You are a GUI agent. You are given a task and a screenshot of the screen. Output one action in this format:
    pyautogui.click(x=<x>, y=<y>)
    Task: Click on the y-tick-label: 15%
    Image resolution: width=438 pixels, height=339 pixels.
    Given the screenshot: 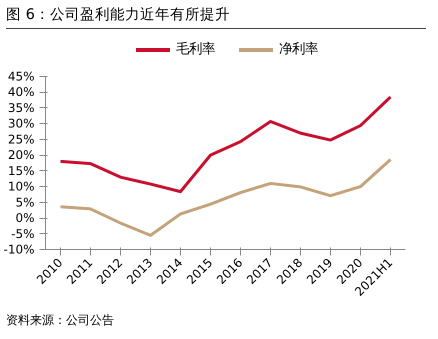 What is the action you would take?
    pyautogui.click(x=21, y=171)
    